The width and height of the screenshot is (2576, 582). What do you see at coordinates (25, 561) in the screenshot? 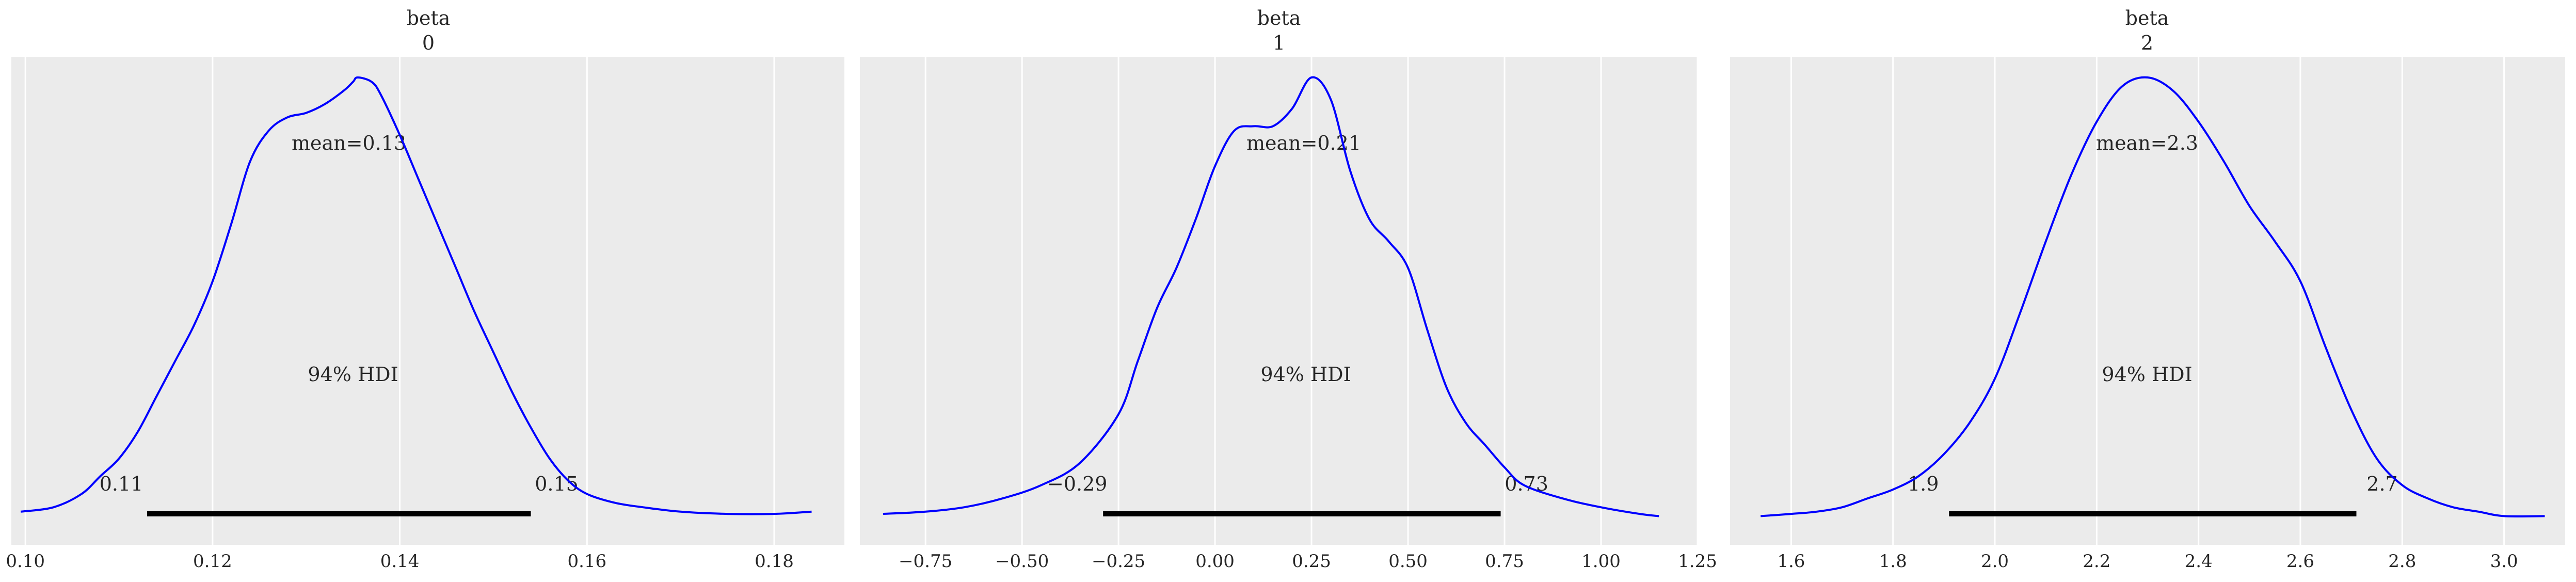
I see `x-tick-label: 0.10` at bounding box center [25, 561].